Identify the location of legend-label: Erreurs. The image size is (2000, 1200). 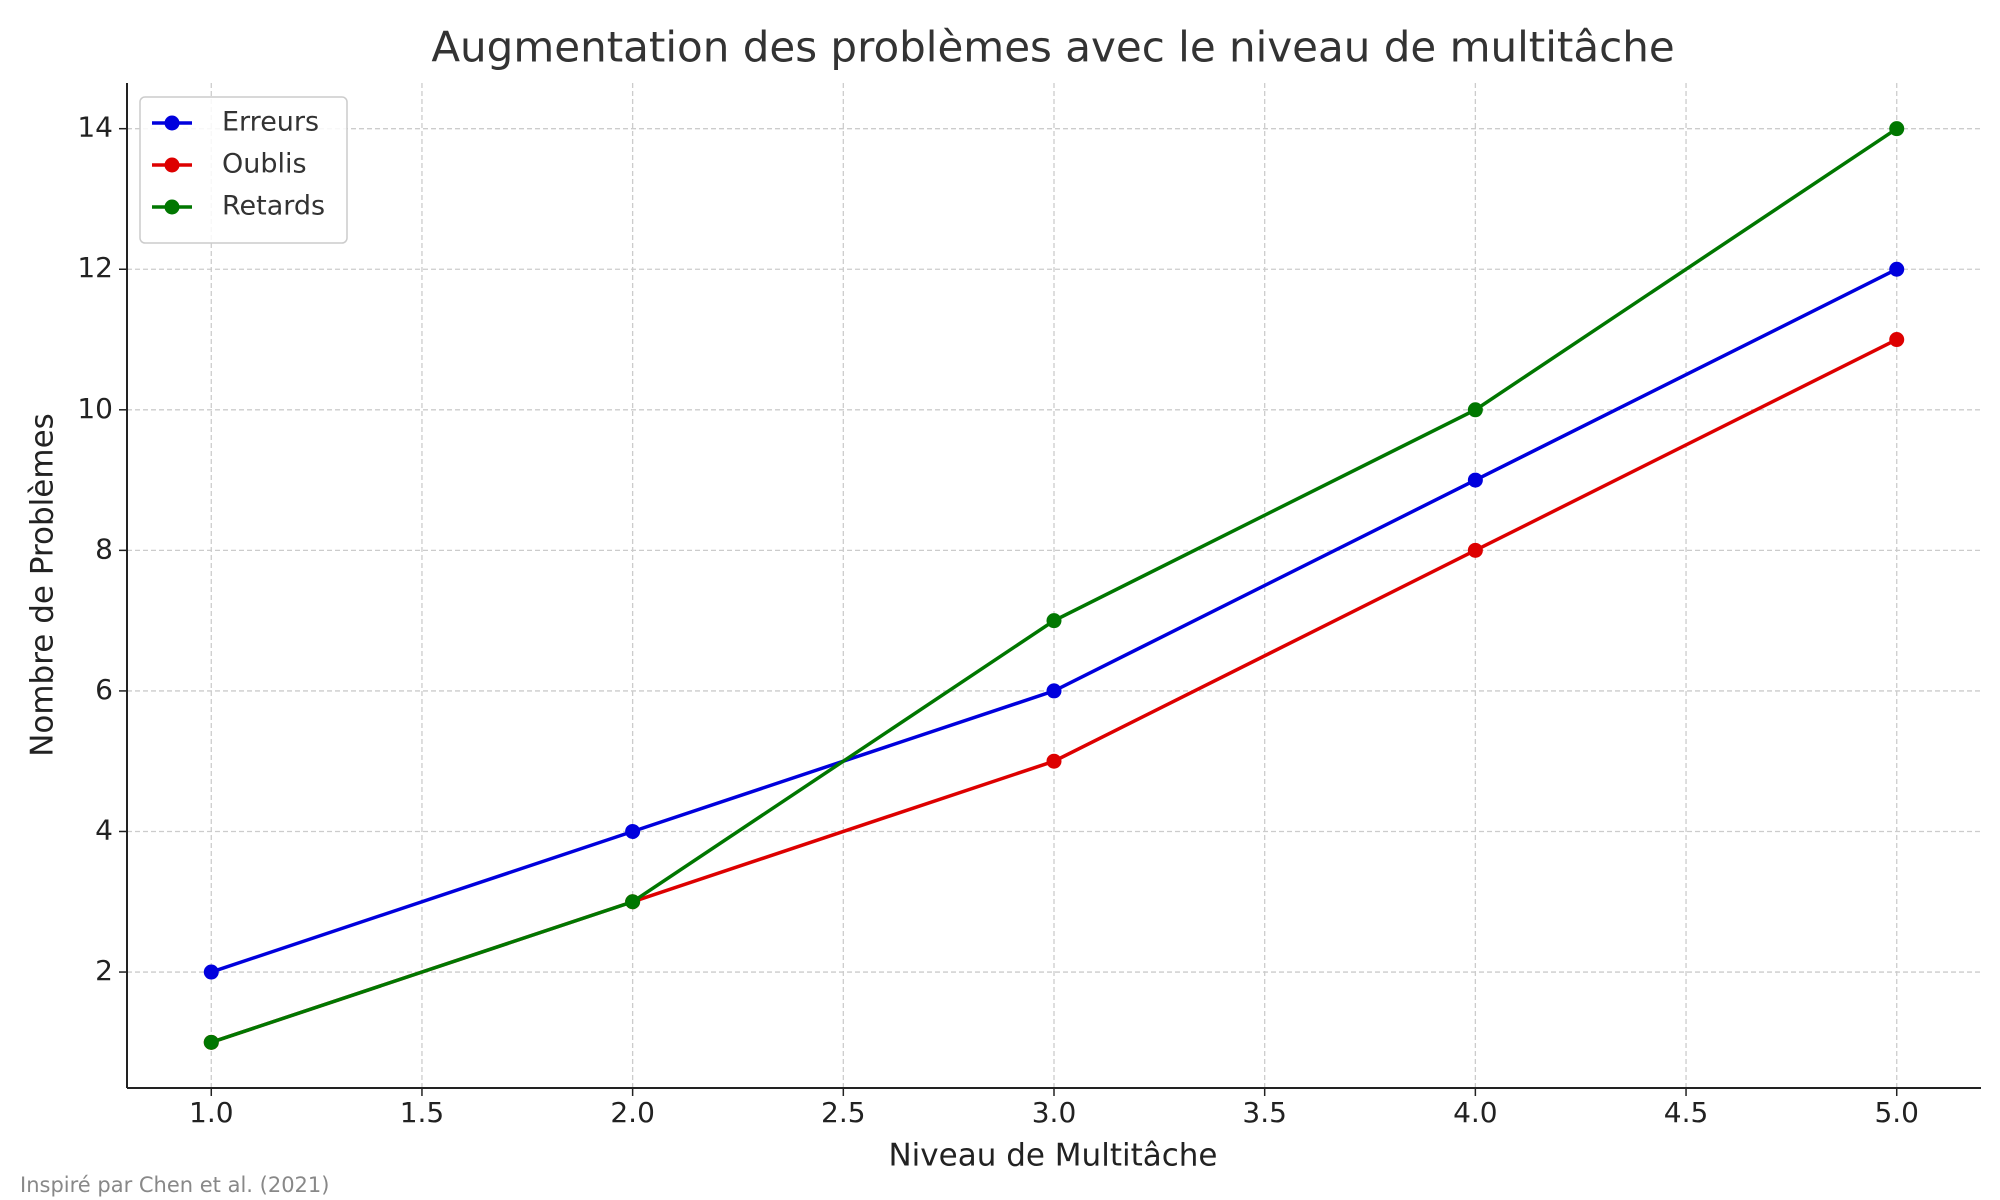
(270, 122).